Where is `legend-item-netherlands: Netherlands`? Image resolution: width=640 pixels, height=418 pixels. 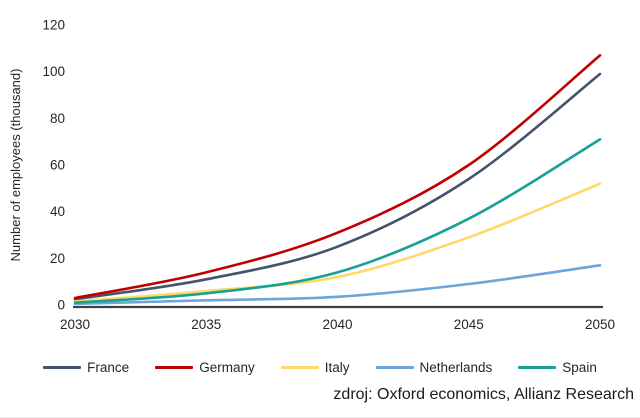
legend-item-netherlands: Netherlands is located at coordinates (434, 367).